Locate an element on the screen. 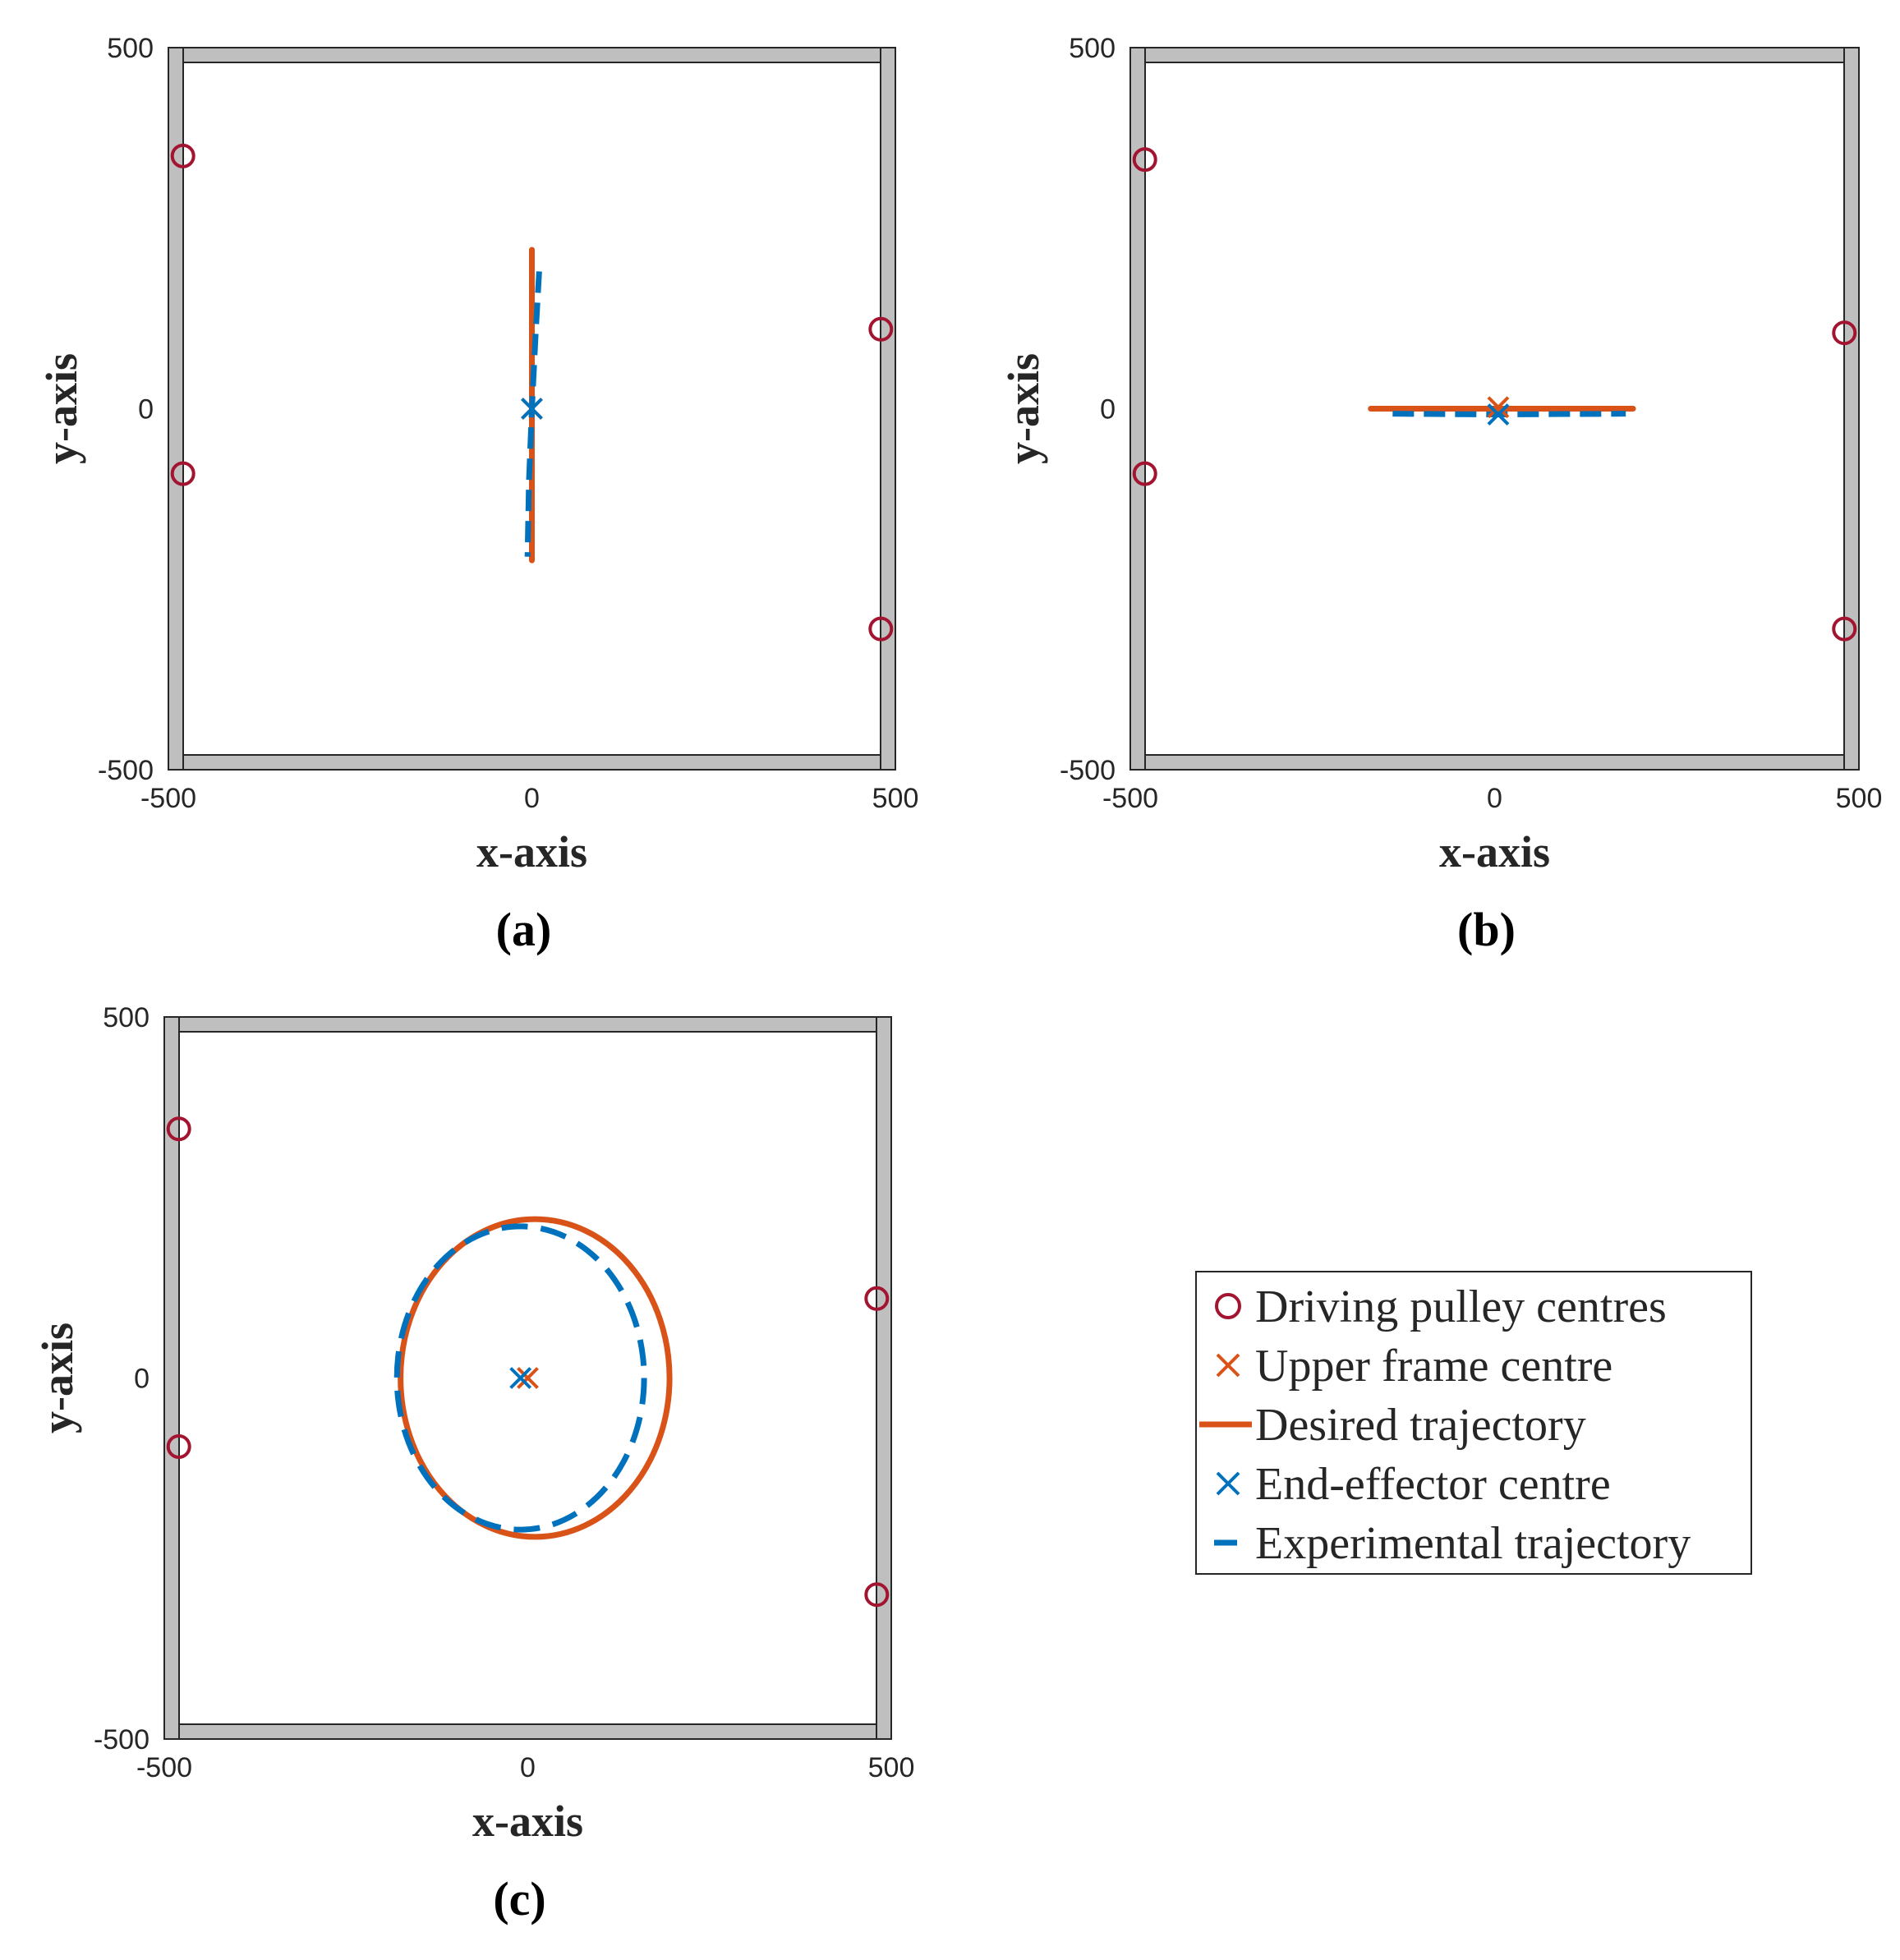 The height and width of the screenshot is (1960, 1900). experimental-trajectory-ellipse is located at coordinates (520, 1378).